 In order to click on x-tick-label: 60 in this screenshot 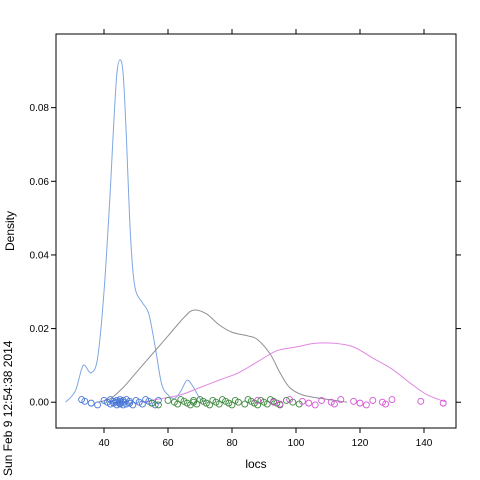, I will do `click(168, 443)`.